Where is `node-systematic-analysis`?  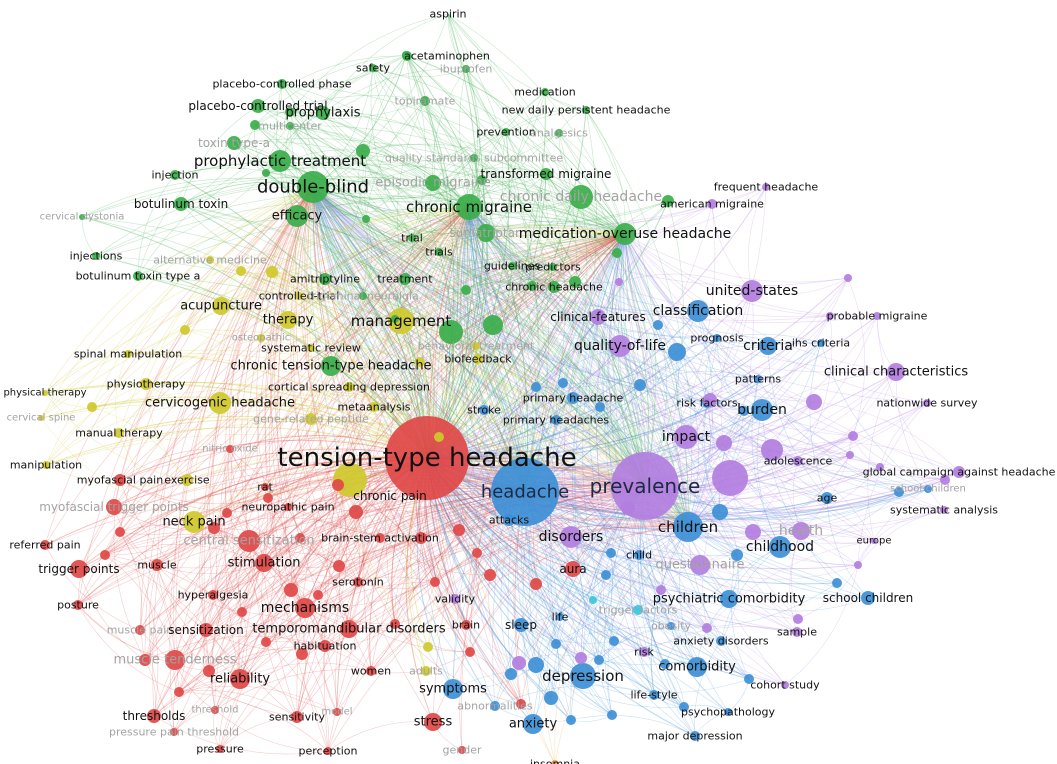 node-systematic-analysis is located at coordinates (944, 510).